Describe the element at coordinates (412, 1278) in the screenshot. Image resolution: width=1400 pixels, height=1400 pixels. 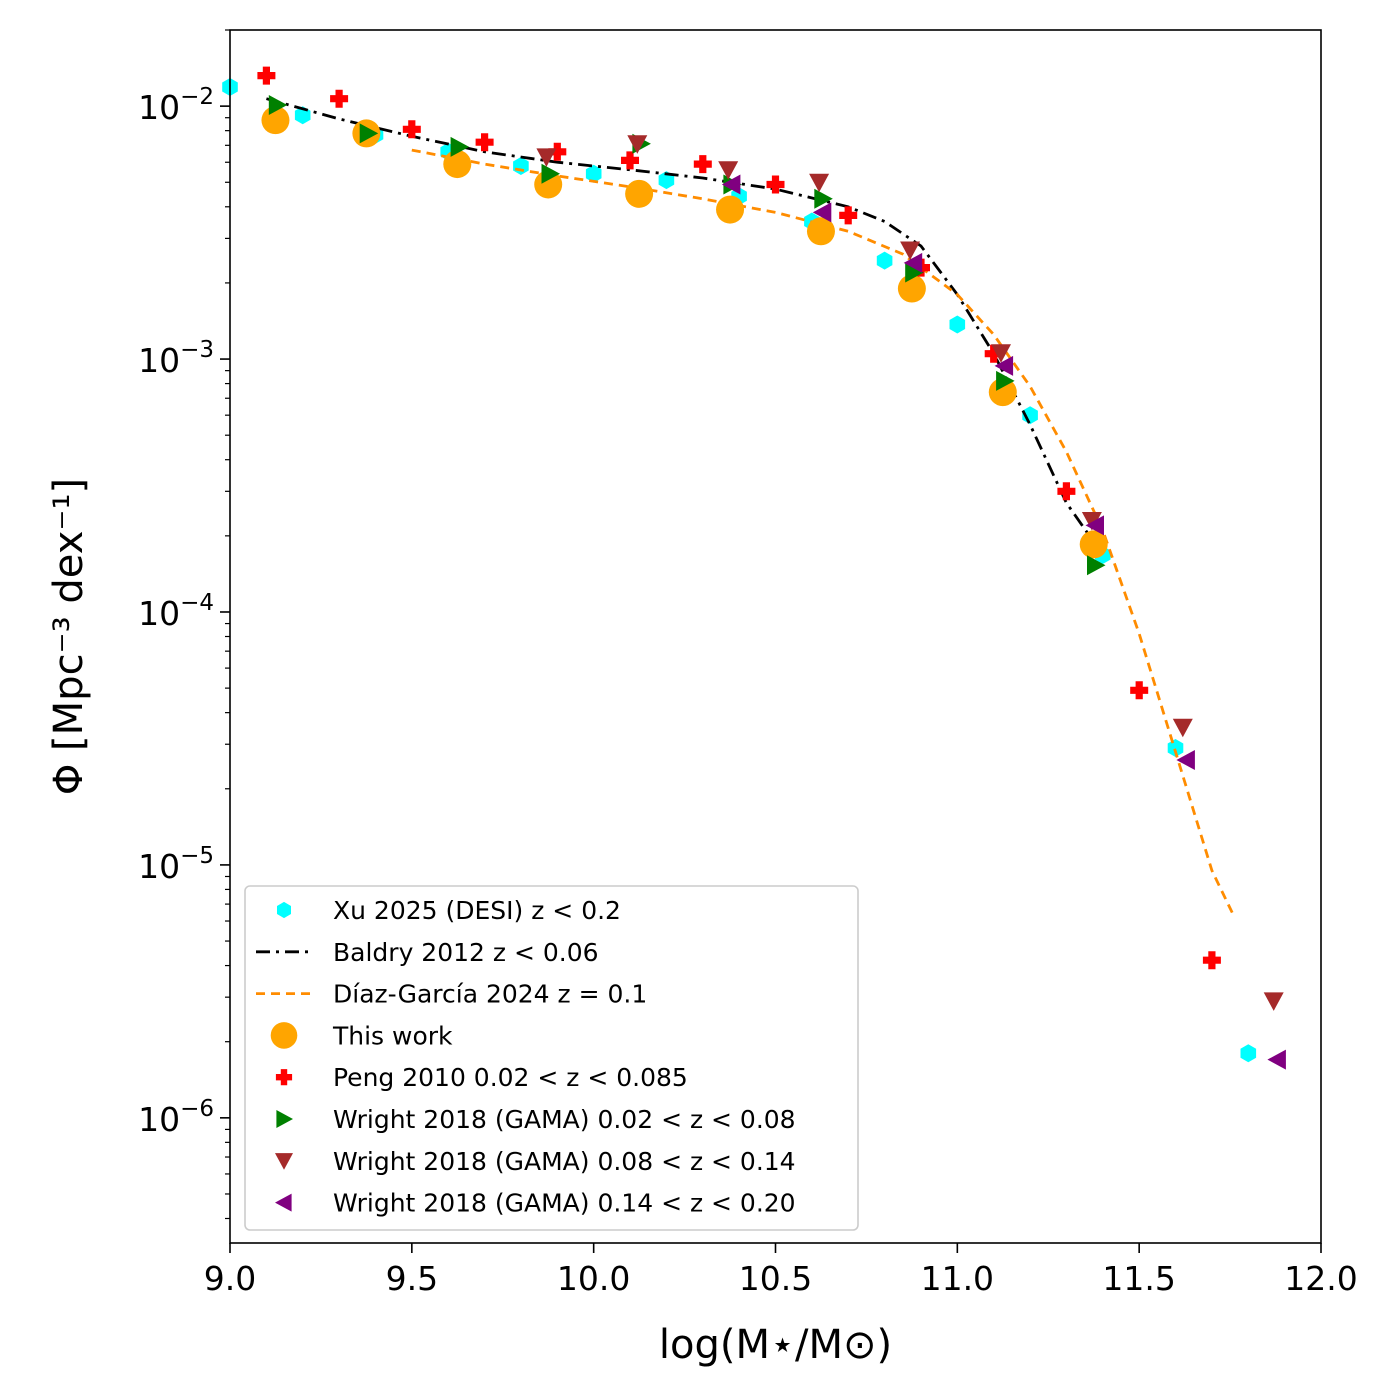
I see `x-tick-label: 9.5` at that location.